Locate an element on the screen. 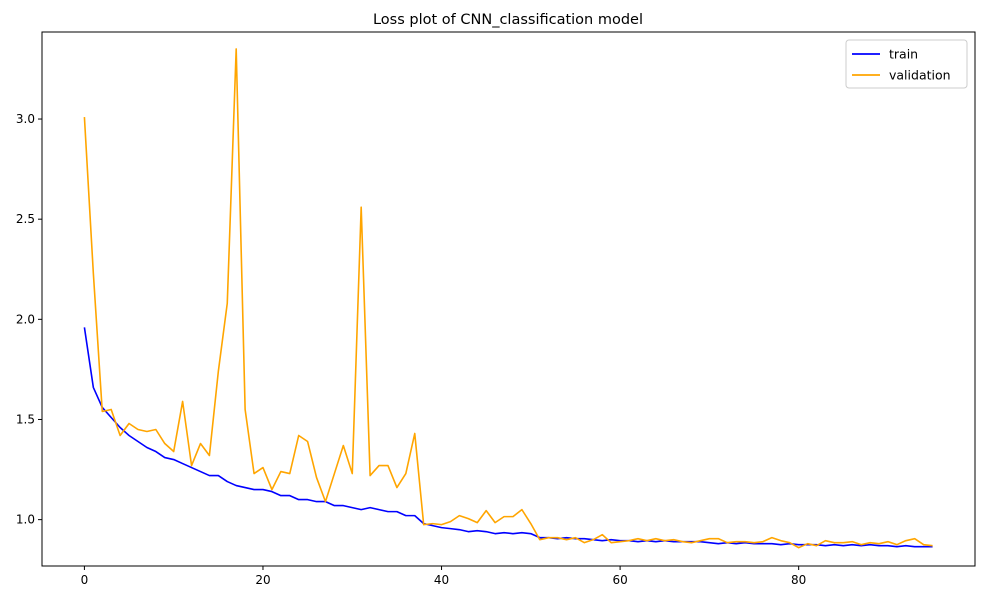 This screenshot has height=605, width=981. chart-title: Loss plot of CNN_classification model is located at coordinates (508, 20).